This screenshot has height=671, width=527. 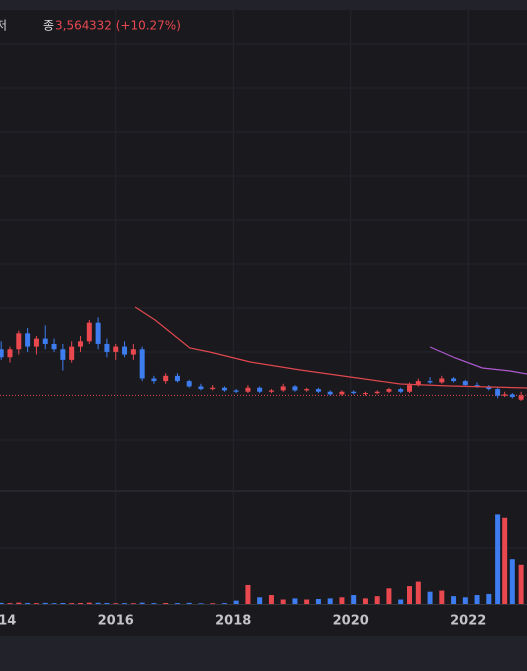 What do you see at coordinates (116, 621) in the screenshot?
I see `x-tick-label: 2016` at bounding box center [116, 621].